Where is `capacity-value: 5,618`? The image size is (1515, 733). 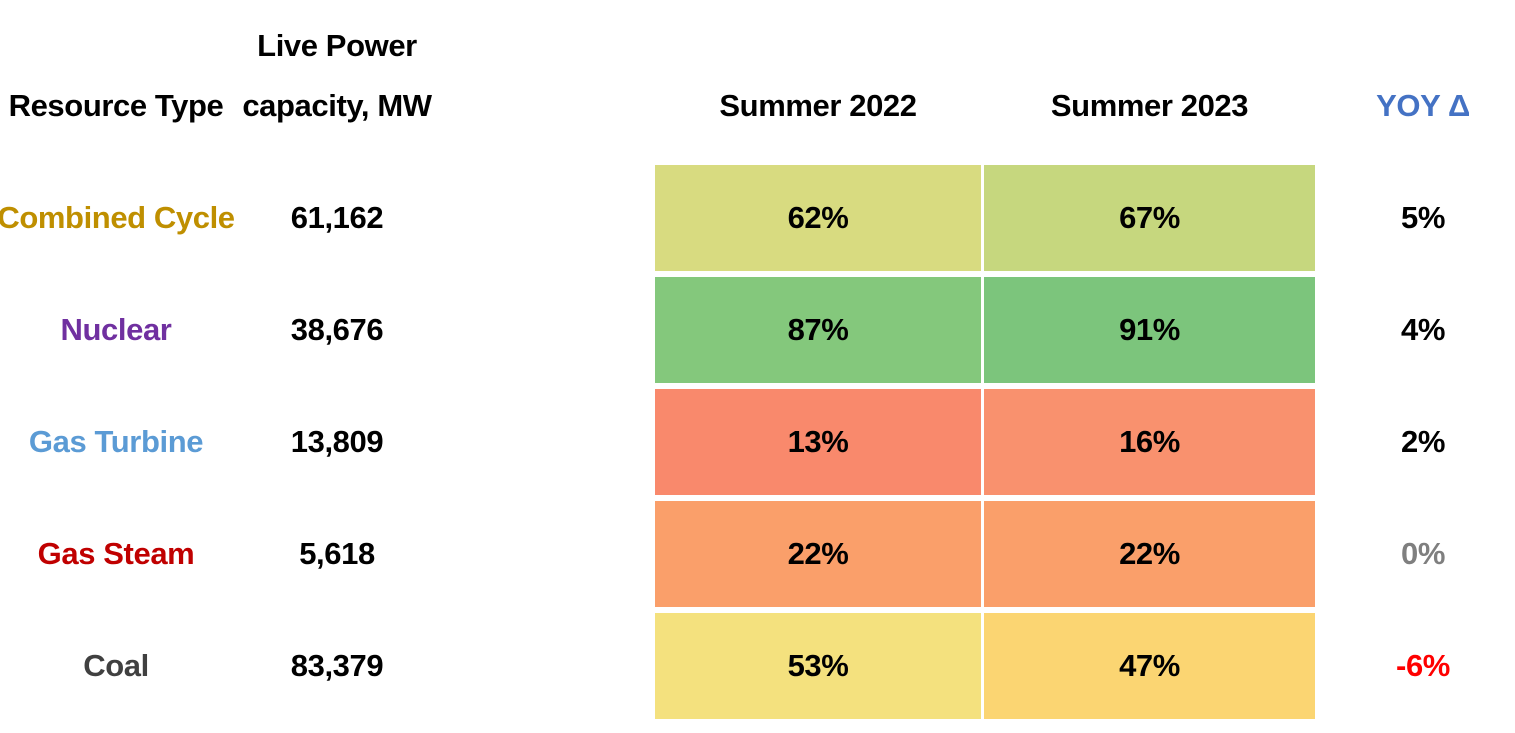 capacity-value: 5,618 is located at coordinates (337, 553).